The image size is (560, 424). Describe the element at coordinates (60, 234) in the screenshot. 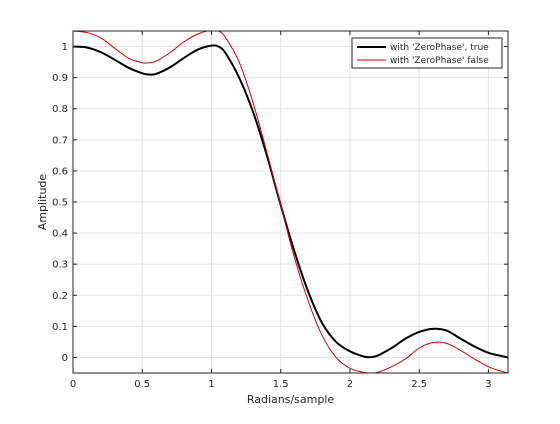

I see `y-tick-label: 0.4` at that location.